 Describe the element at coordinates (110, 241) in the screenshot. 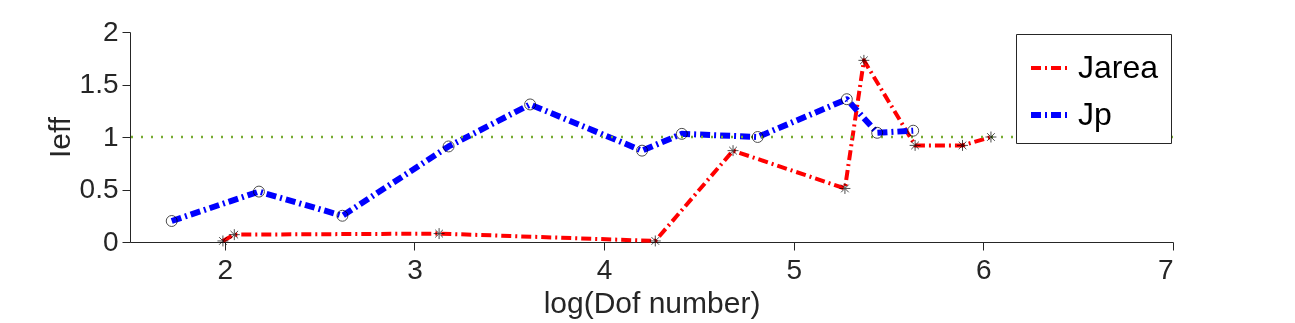

I see `y-tick-label: 0` at that location.